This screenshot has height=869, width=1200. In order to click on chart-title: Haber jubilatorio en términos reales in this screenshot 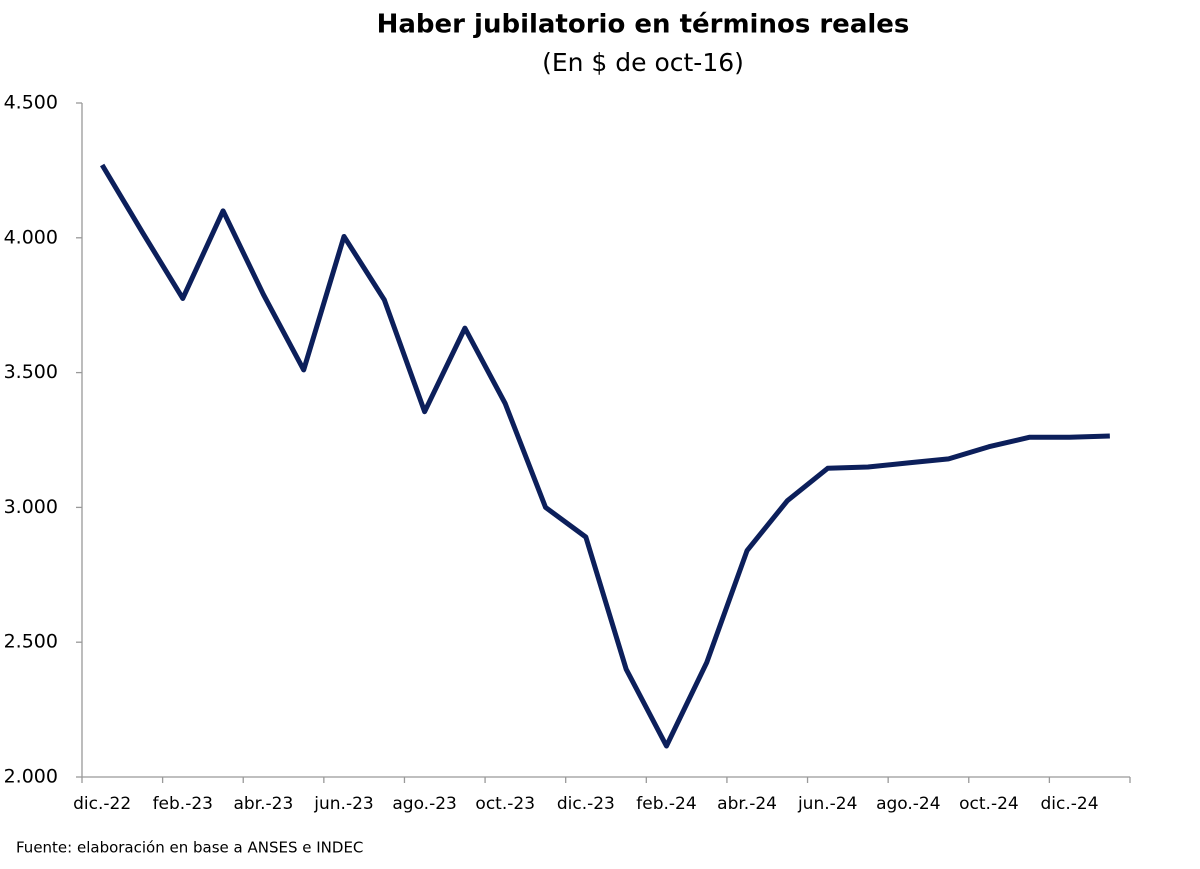, I will do `click(643, 25)`.